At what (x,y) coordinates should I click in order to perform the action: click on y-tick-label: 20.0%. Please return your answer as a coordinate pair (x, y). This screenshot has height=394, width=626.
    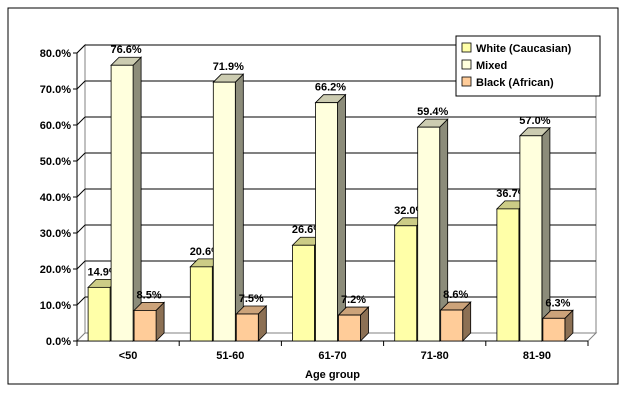
    Looking at the image, I should click on (55, 270).